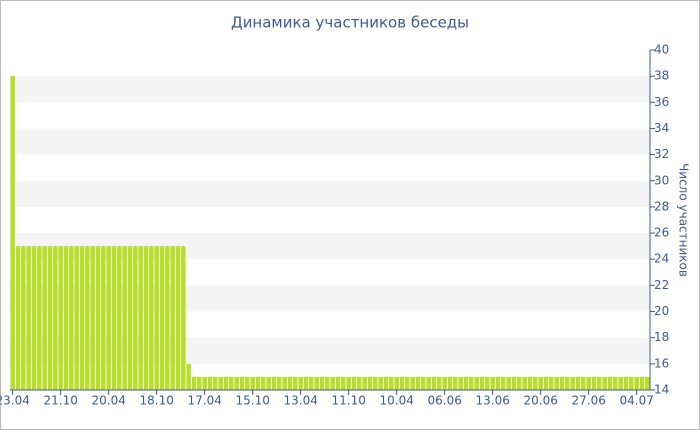 Image resolution: width=700 pixels, height=430 pixels. I want to click on y-tick-label: 18, so click(661, 337).